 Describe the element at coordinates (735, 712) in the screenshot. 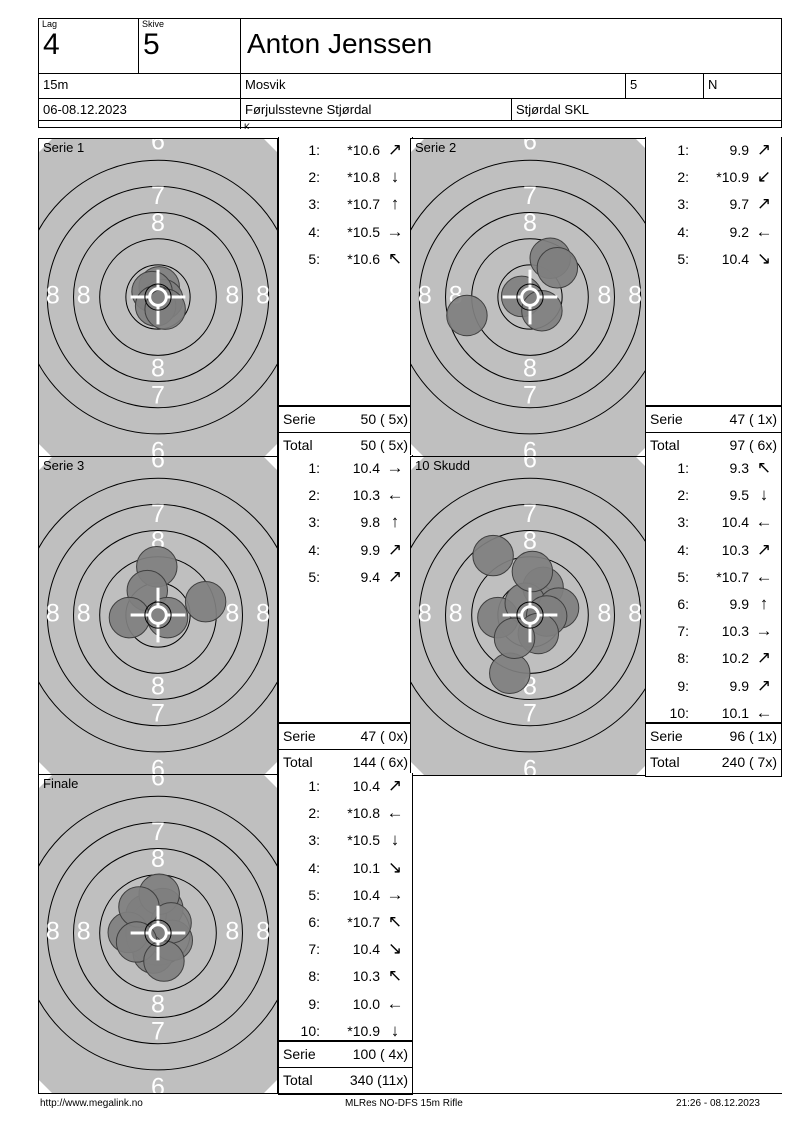

I see `shot-score: 10.1` at that location.